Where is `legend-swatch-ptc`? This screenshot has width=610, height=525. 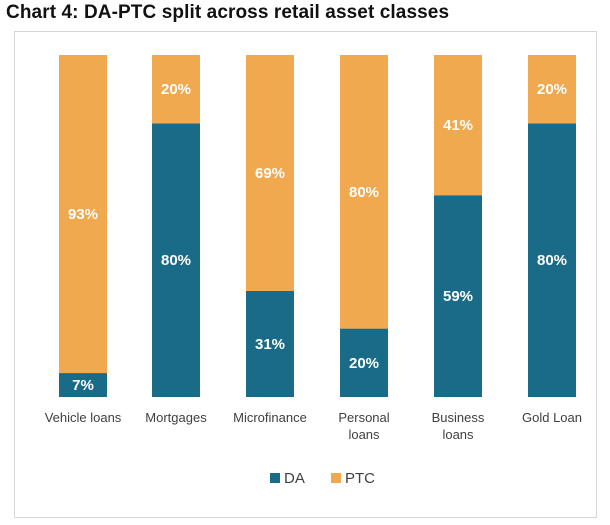 legend-swatch-ptc is located at coordinates (336, 478).